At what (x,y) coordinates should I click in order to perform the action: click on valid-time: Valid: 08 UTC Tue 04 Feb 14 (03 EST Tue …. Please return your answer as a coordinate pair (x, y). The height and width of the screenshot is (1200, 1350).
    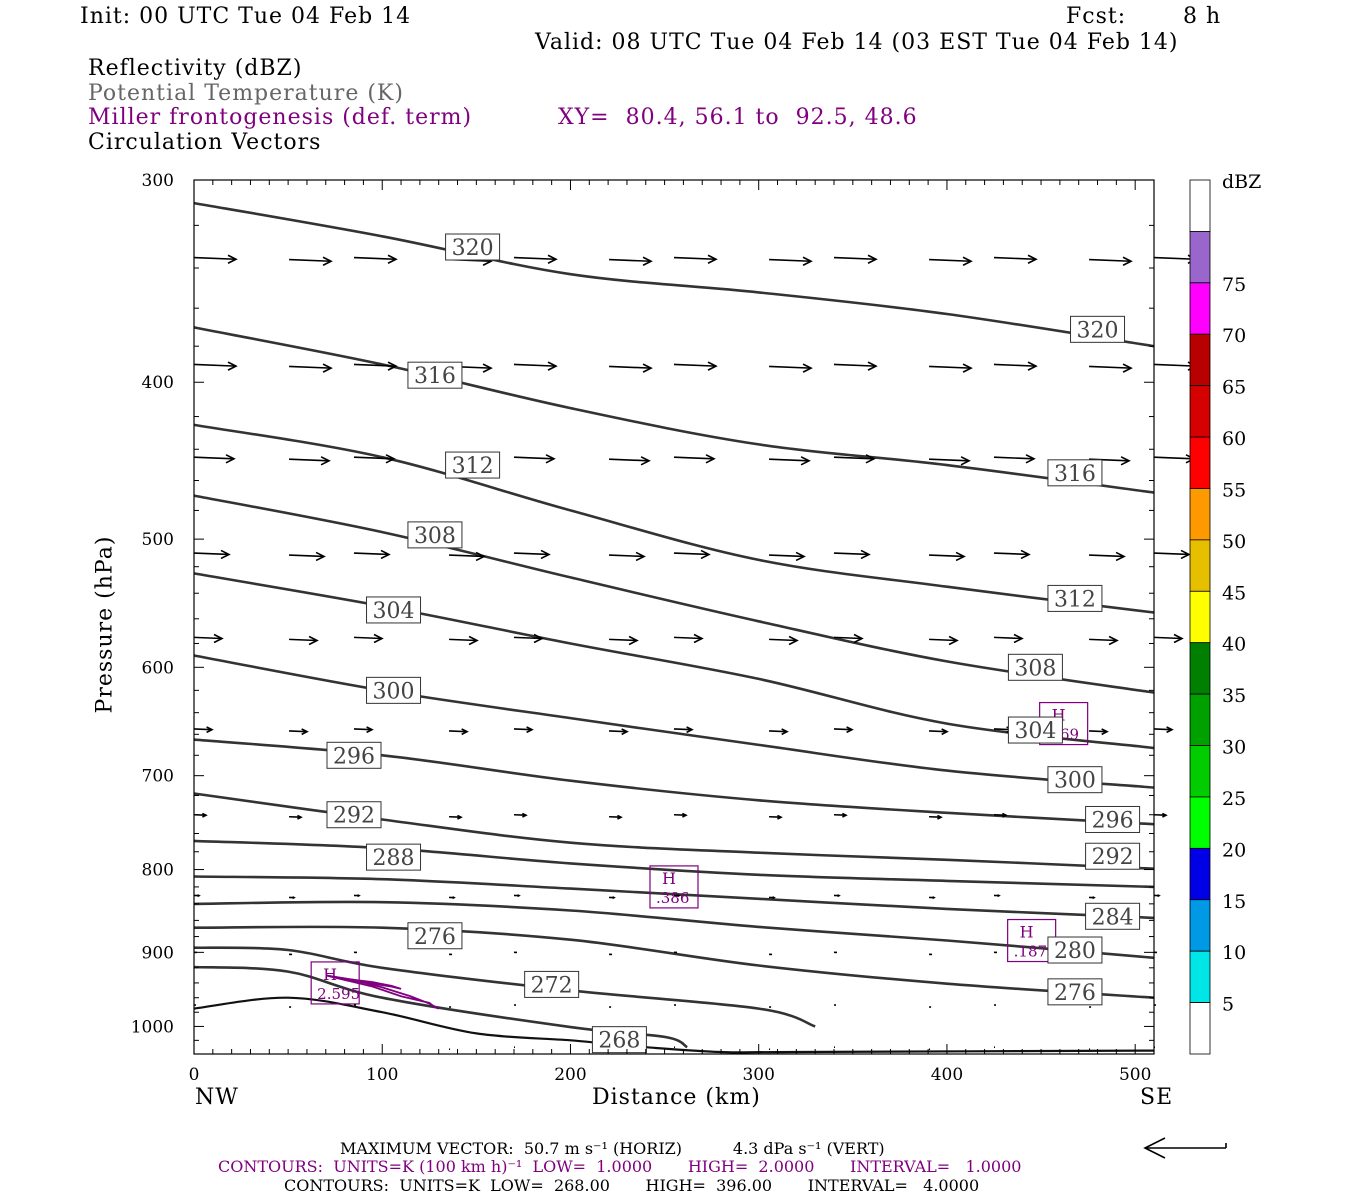
    Looking at the image, I should click on (857, 42).